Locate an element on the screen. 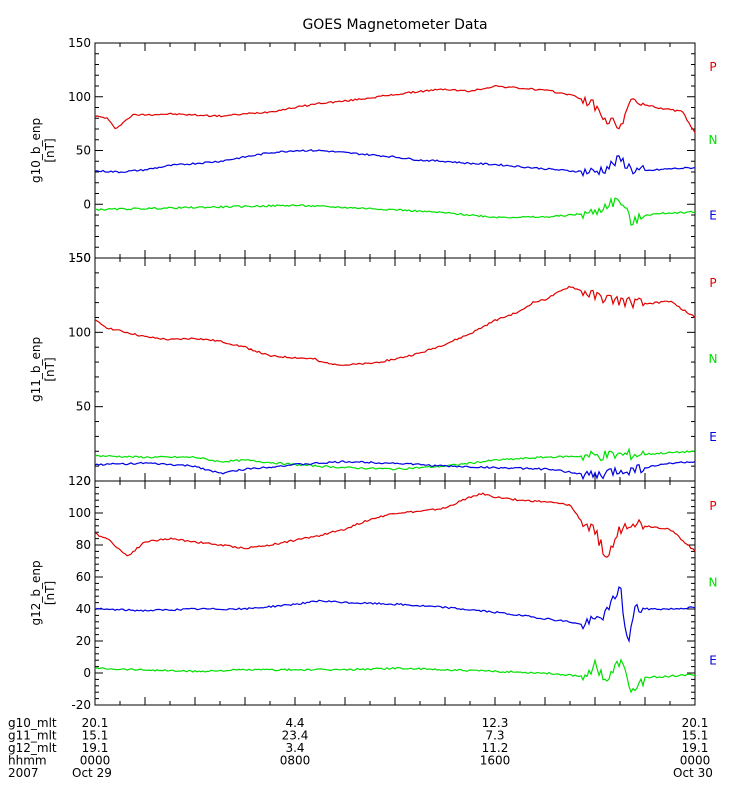 The height and width of the screenshot is (800, 750). footer-cell: 7.3 is located at coordinates (494, 736).